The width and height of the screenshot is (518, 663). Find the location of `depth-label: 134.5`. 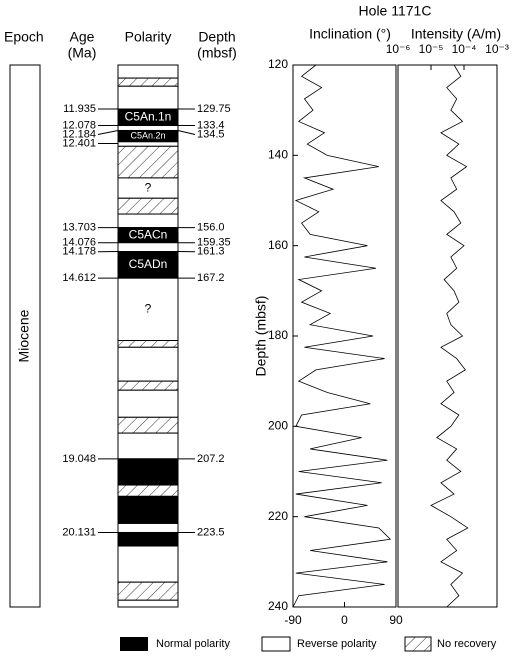

depth-label: 134.5 is located at coordinates (211, 134).